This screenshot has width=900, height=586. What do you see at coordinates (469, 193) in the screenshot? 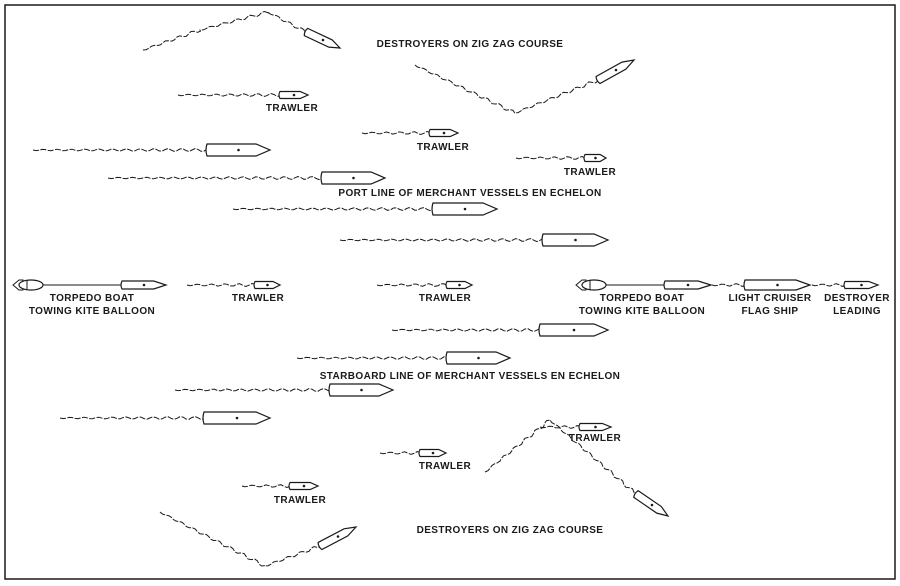
I see `label-port-line: PORT LINE OF MERCHANT VESSELS EN ECHELON` at bounding box center [469, 193].